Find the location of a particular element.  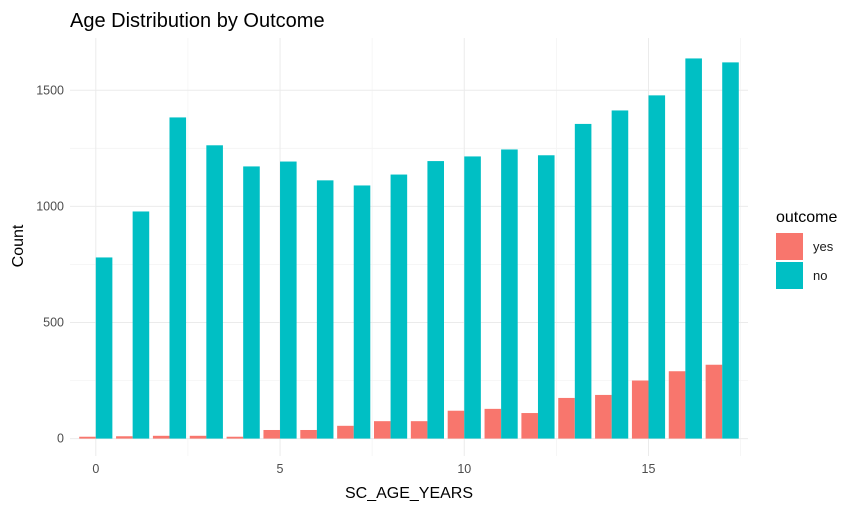

y-axis-title: Count is located at coordinates (18, 245).